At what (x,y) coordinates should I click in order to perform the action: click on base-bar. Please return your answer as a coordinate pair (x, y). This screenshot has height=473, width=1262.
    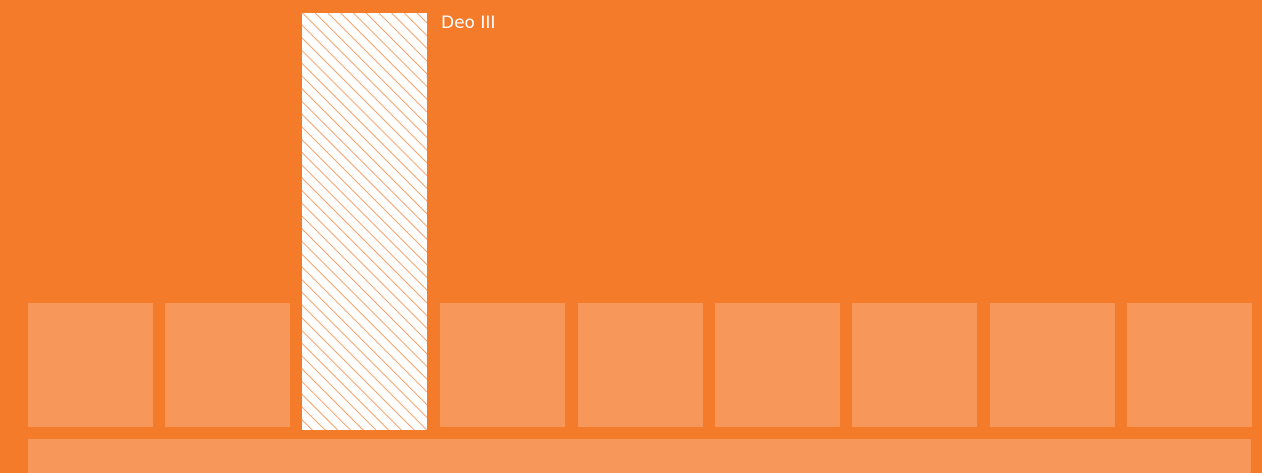
    Looking at the image, I should click on (639, 456).